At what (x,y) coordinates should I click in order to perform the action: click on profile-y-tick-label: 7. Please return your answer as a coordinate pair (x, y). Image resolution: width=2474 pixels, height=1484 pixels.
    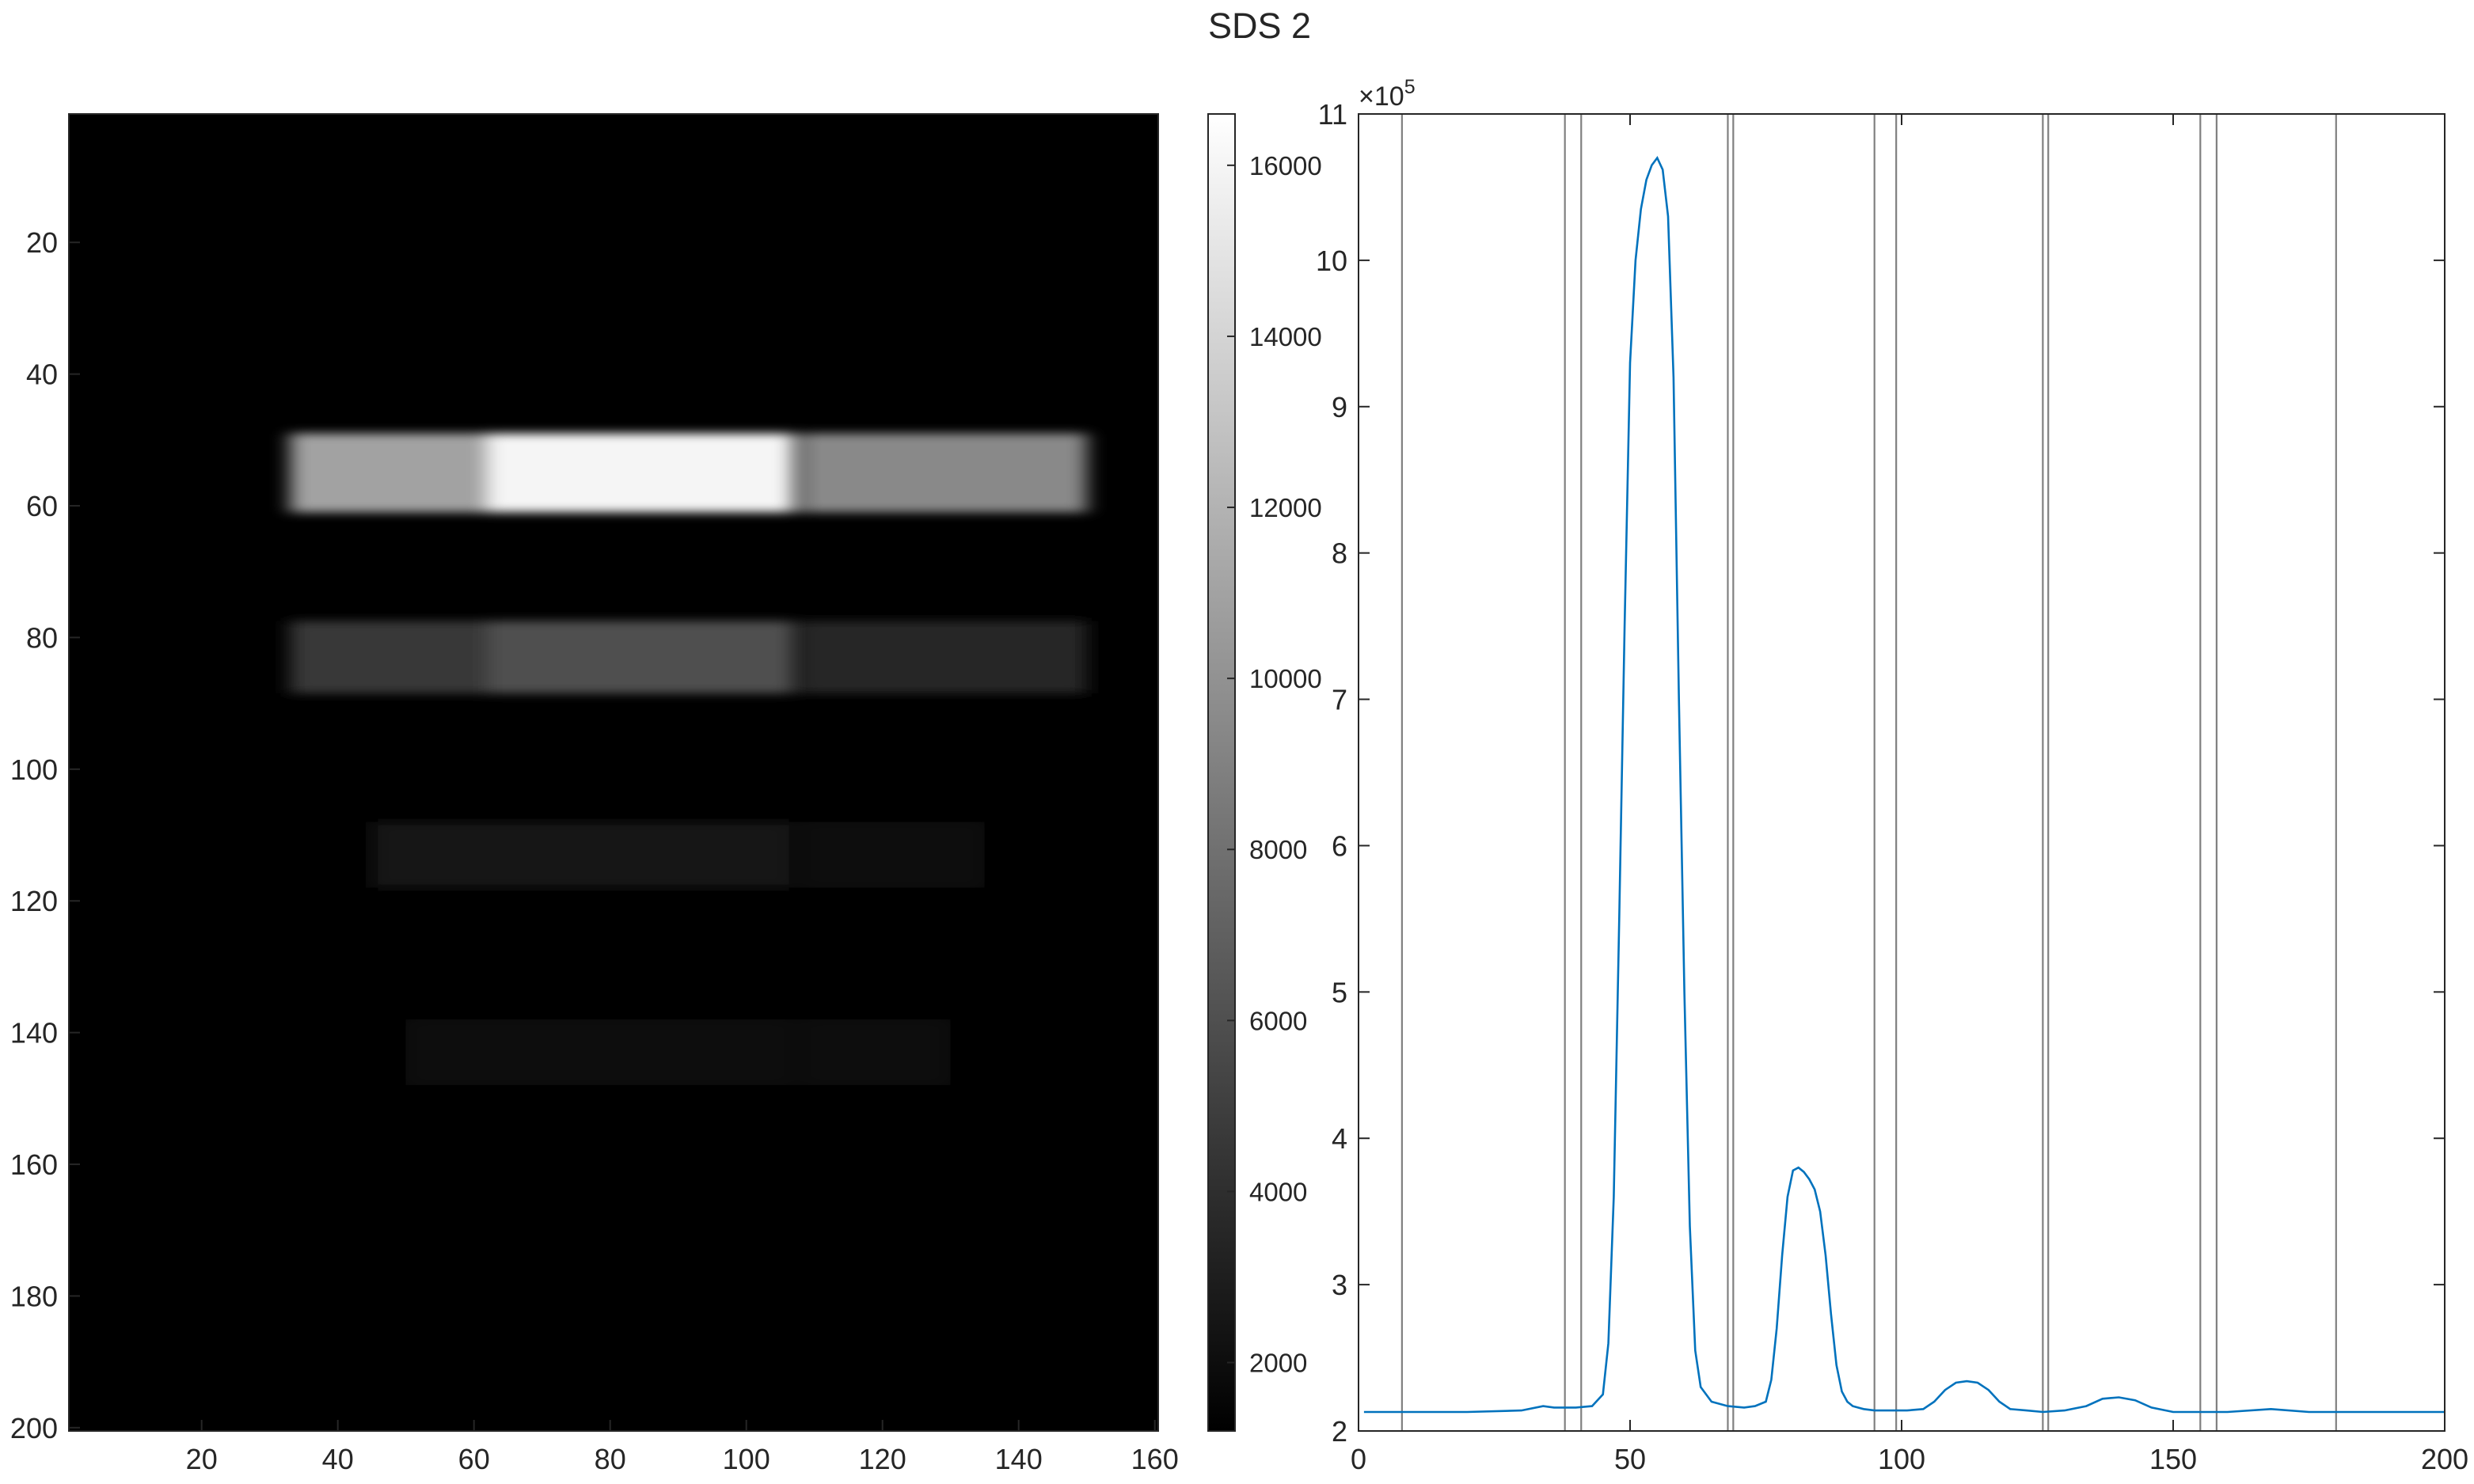
    Looking at the image, I should click on (1340, 700).